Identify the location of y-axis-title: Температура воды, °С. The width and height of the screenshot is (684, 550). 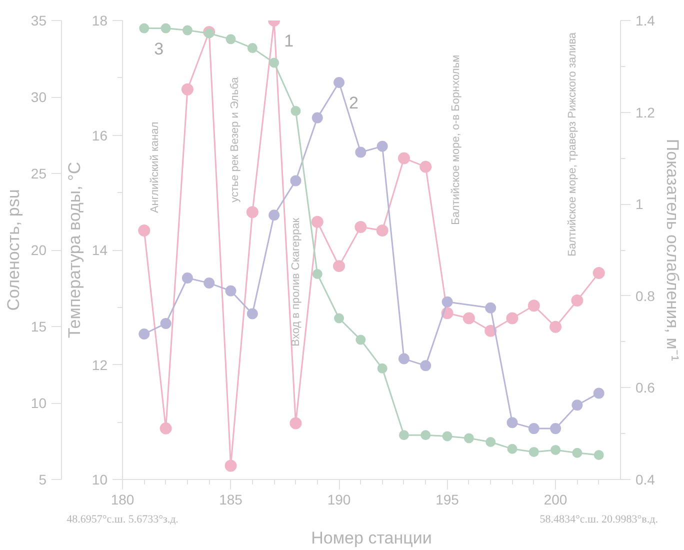
(74, 250).